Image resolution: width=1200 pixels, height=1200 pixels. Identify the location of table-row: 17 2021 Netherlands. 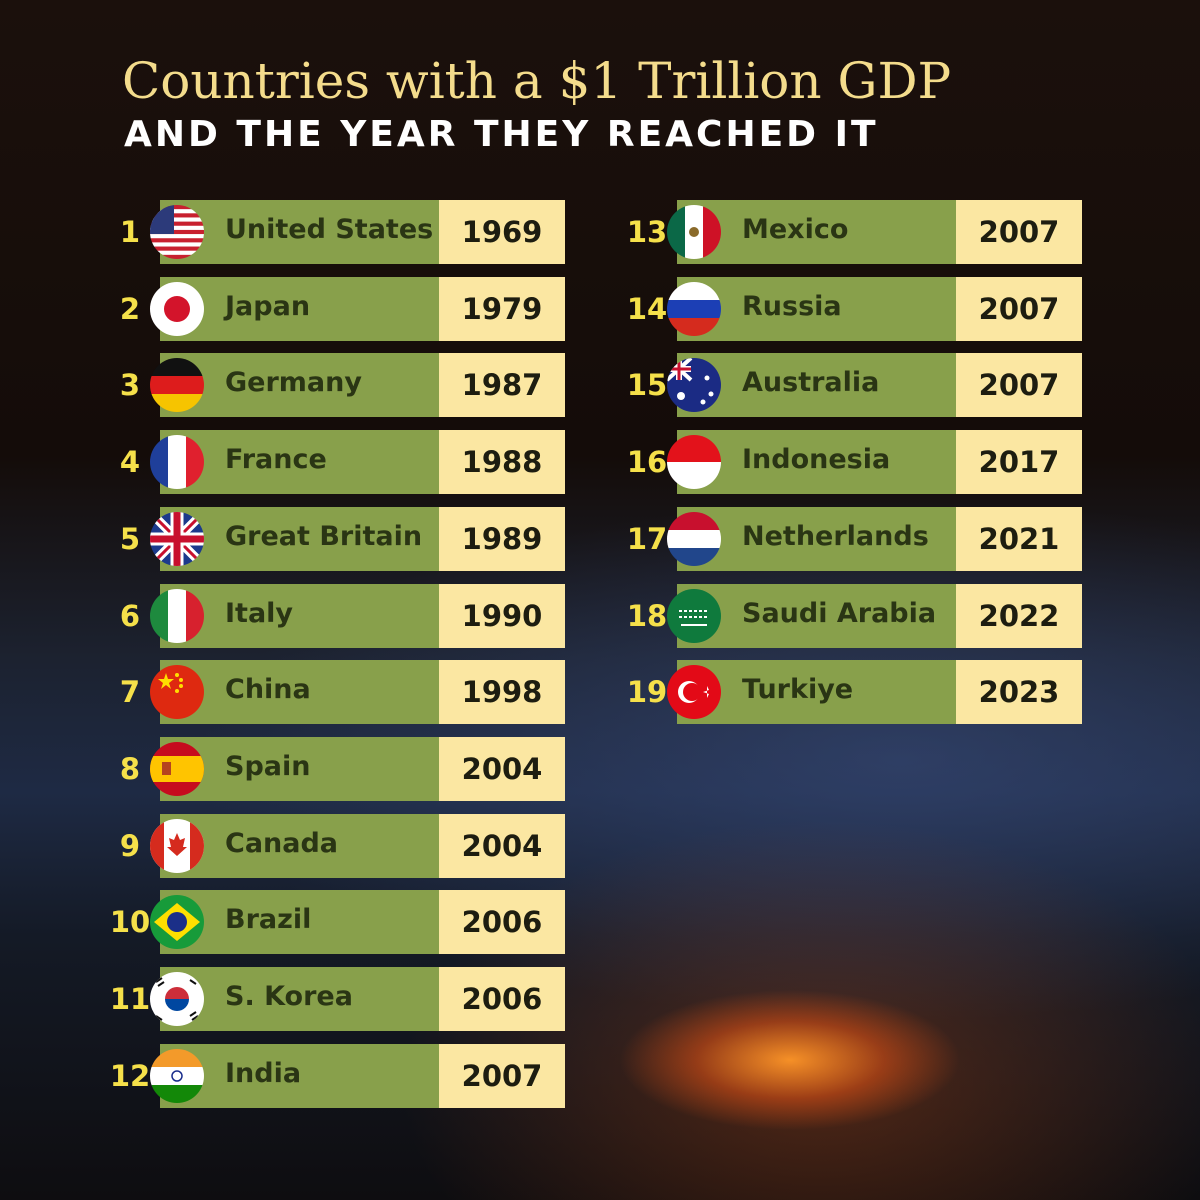
(857, 538).